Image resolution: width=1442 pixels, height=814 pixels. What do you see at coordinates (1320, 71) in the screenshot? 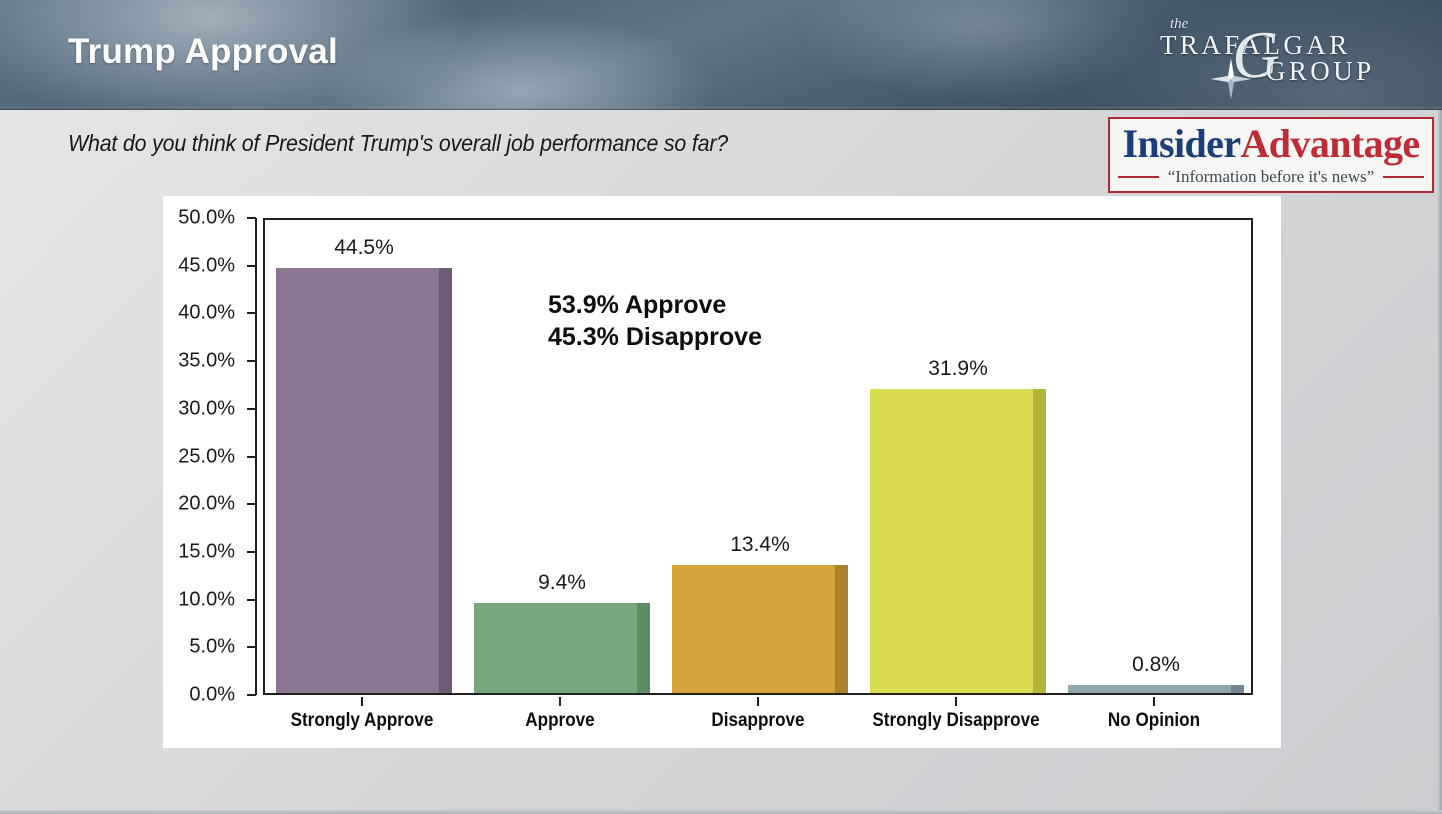
I see `trafalgar-wordmark-line2: GROUP` at bounding box center [1320, 71].